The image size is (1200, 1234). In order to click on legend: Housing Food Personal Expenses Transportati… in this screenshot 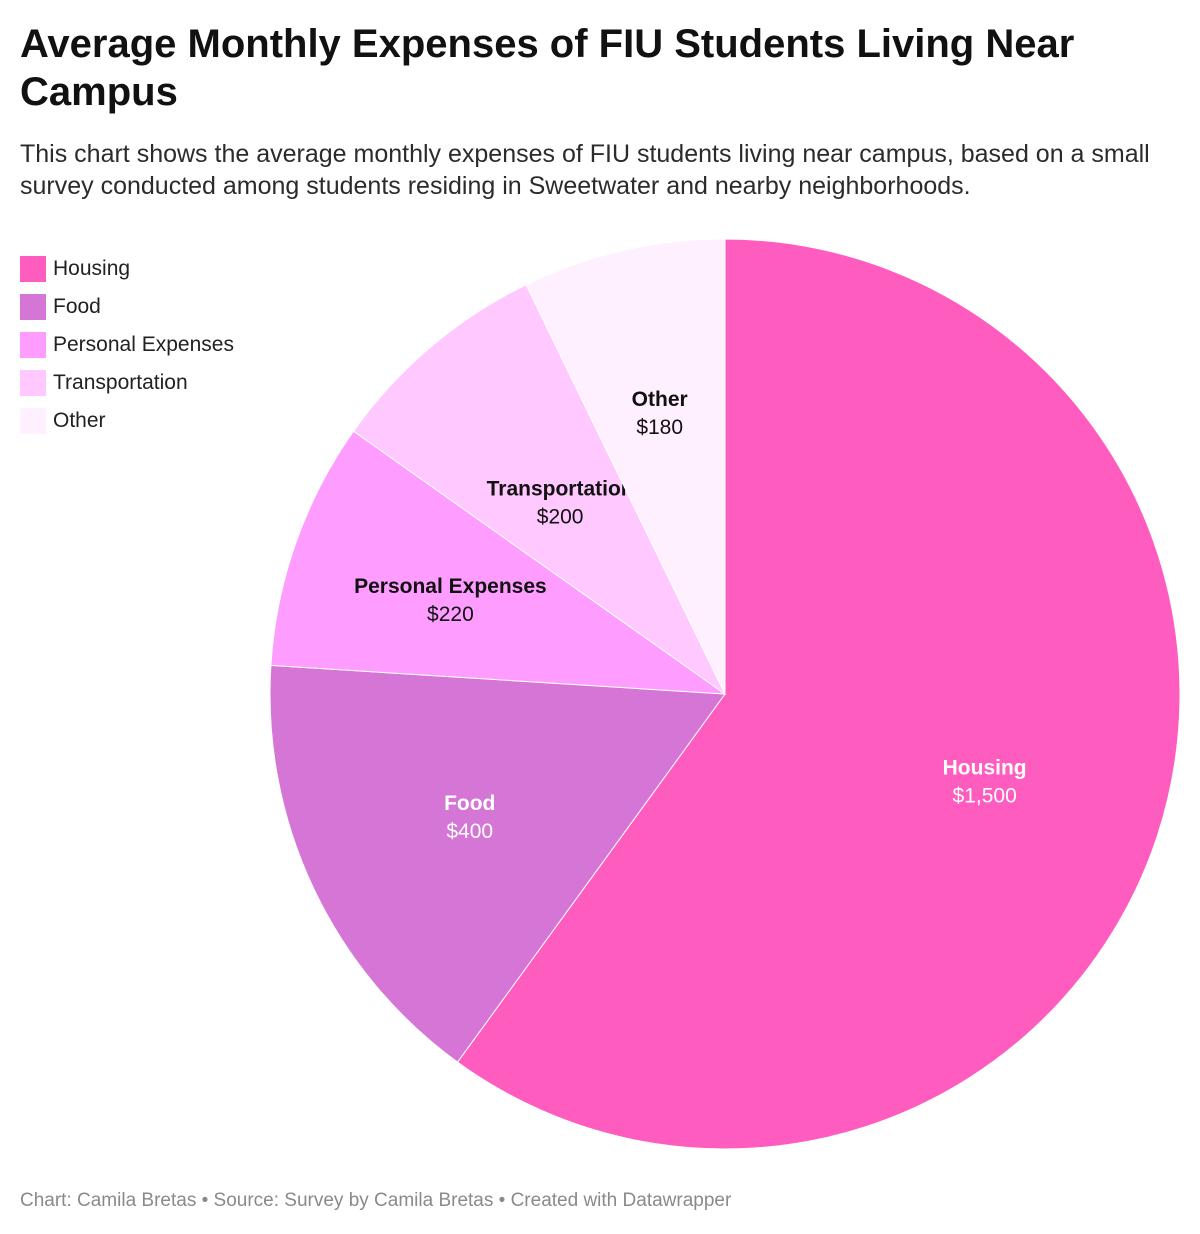, I will do `click(150, 345)`.